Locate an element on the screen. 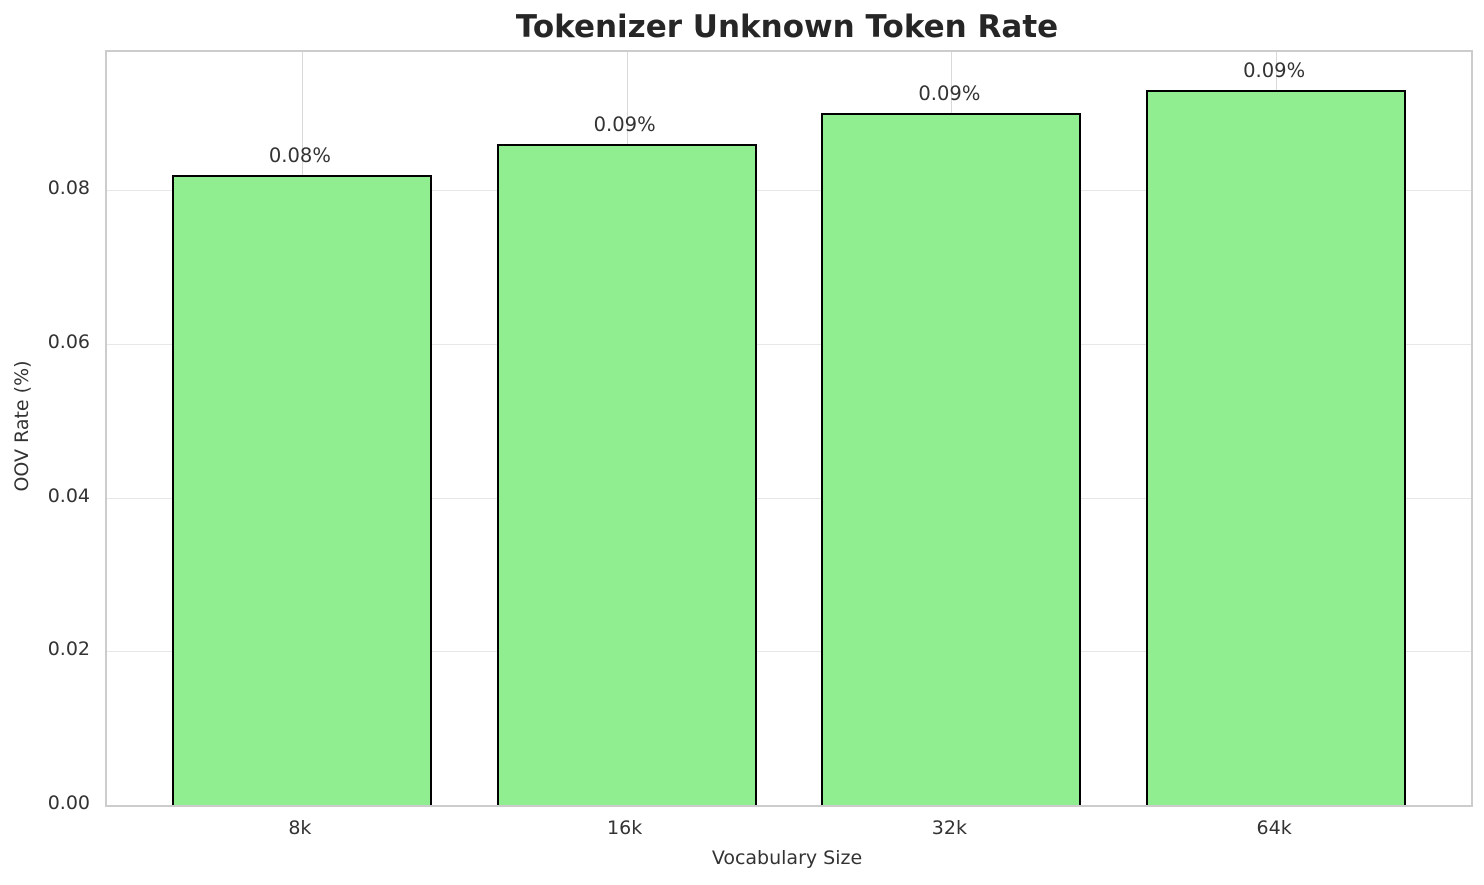 The image size is (1484, 885). x-tick-label: 32k is located at coordinates (949, 828).